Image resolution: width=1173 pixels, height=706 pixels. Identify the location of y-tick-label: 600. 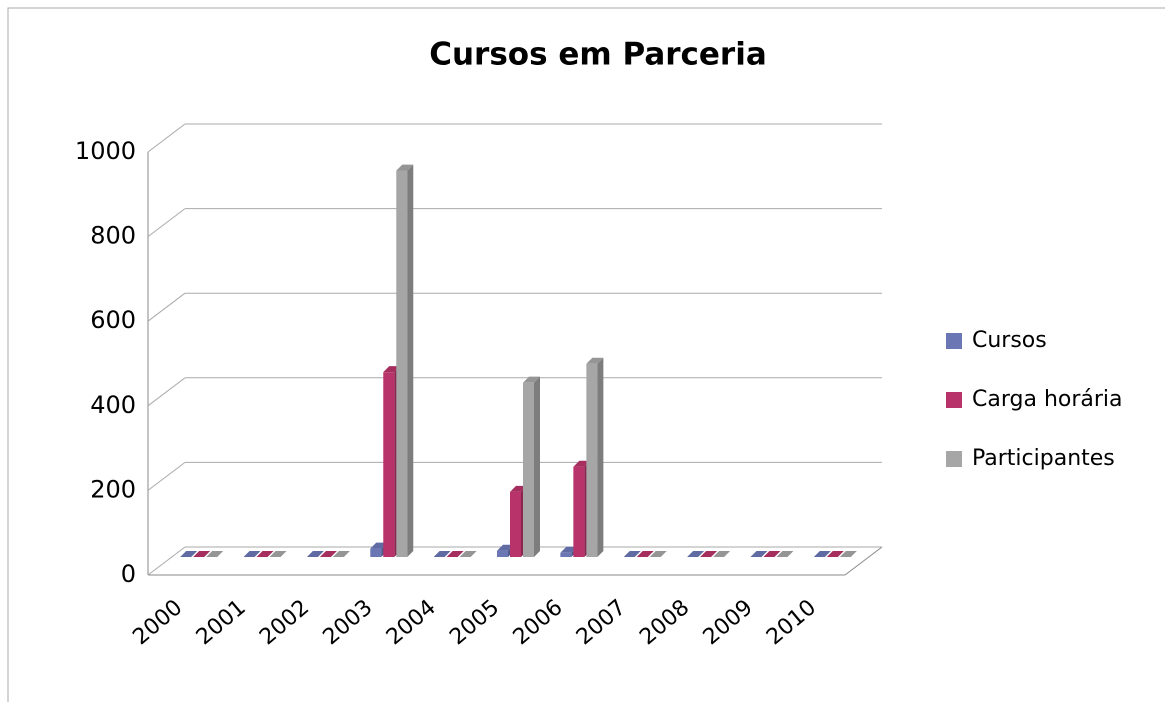
(113, 320).